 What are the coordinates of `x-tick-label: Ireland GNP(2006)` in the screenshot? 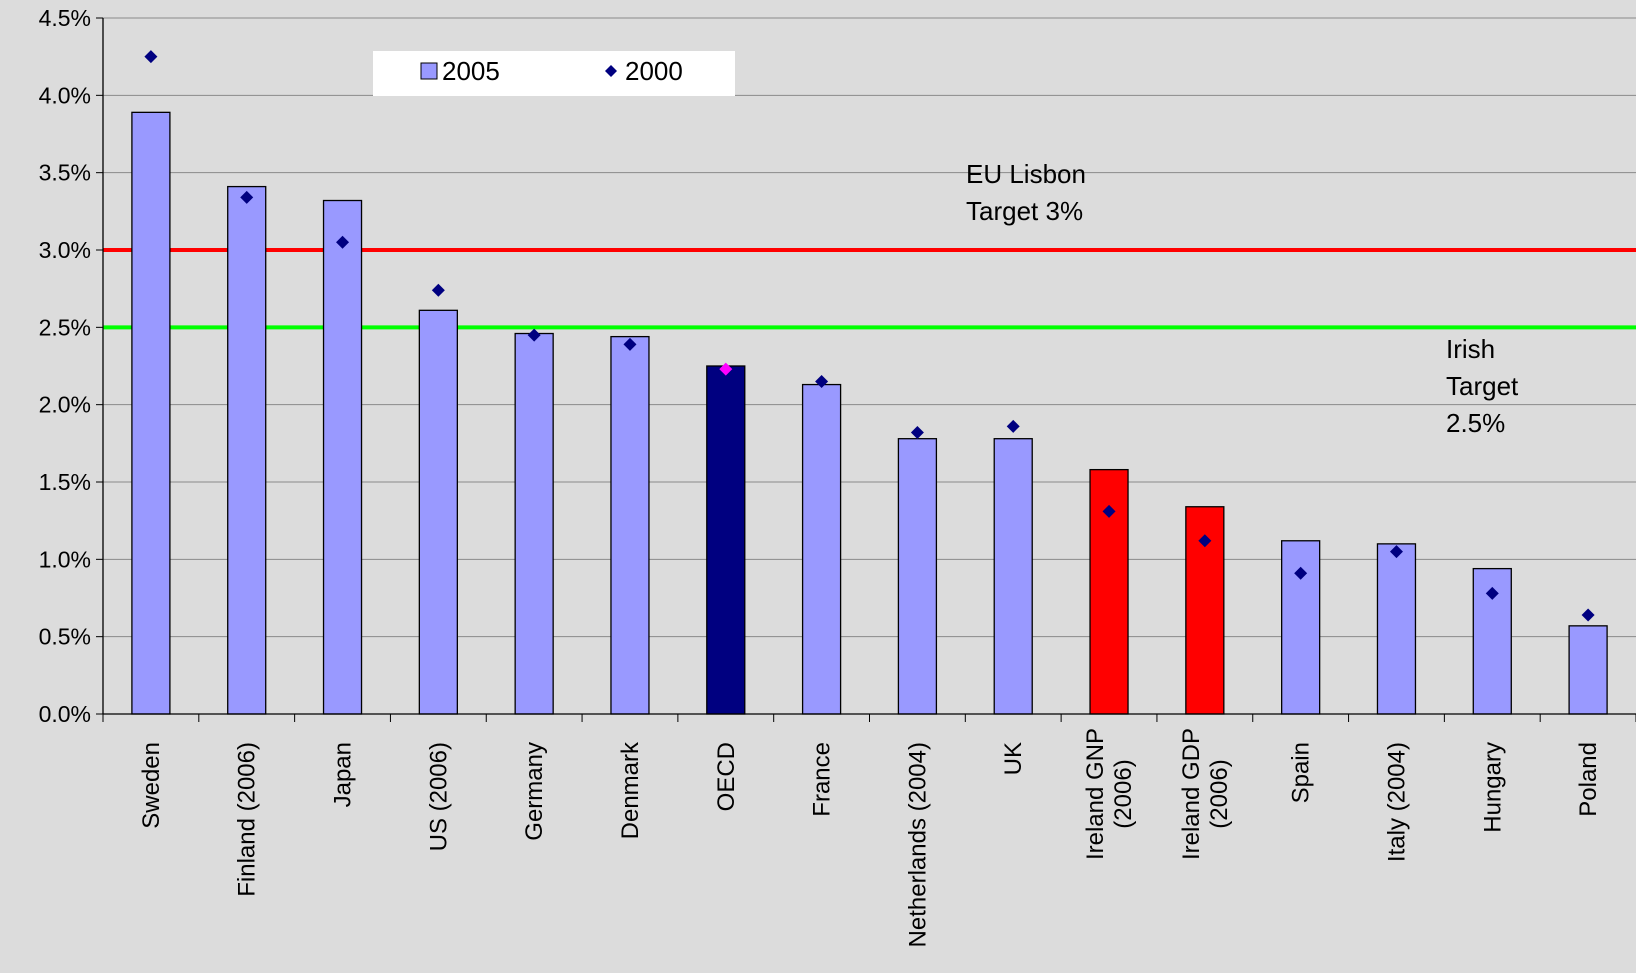 It's located at (1109, 794).